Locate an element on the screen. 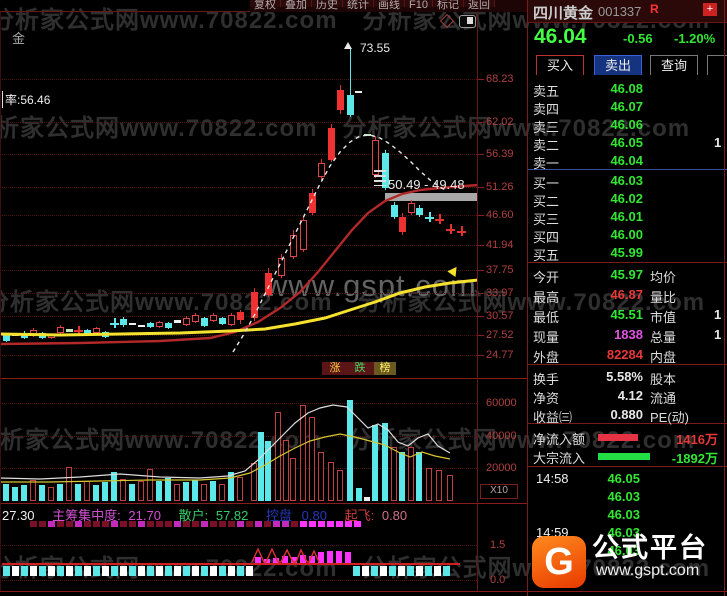 Image resolution: width=727 pixels, height=596 pixels. menu-item-复权: 复权 is located at coordinates (265, 5).